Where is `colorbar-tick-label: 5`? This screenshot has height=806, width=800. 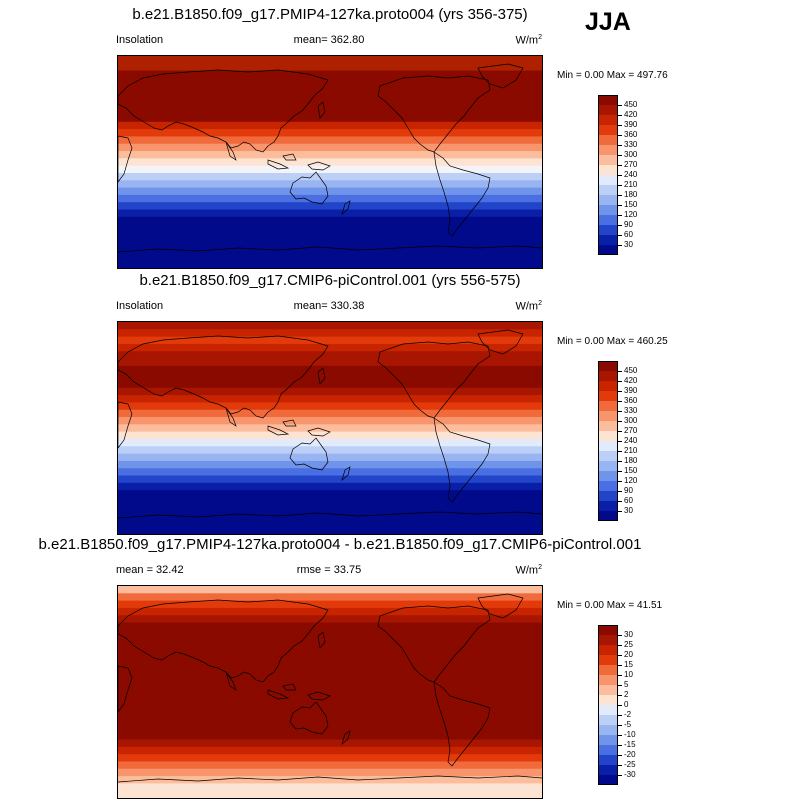 colorbar-tick-label: 5 is located at coordinates (626, 684).